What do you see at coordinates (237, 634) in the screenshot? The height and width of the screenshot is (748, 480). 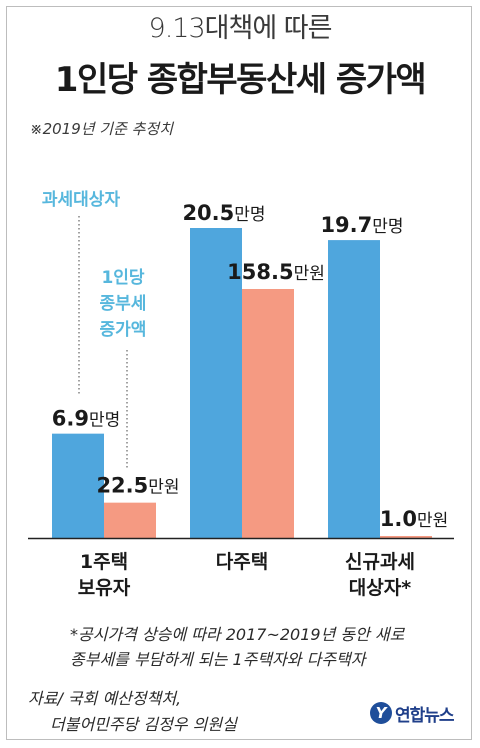 I see `footnote-line1: *공시가격 상승에 따라 2017~2019년 동안 새로` at bounding box center [237, 634].